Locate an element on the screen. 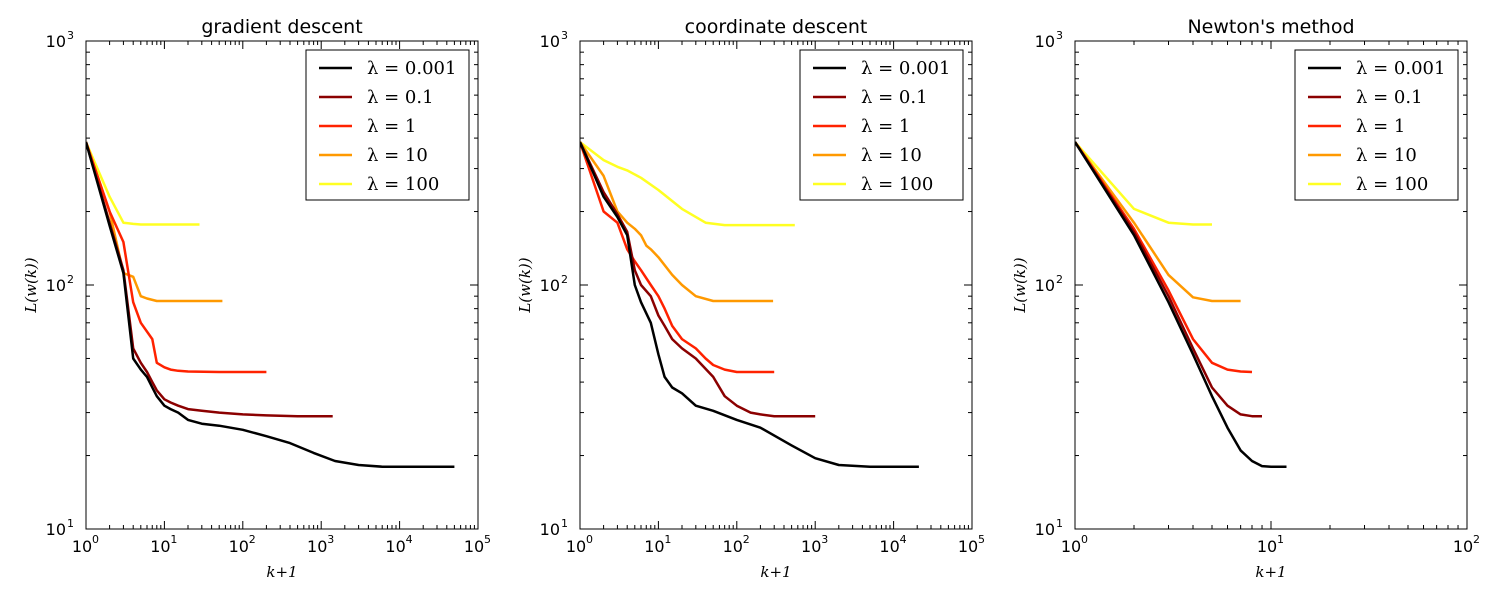  chart-title: coordinate descent is located at coordinates (776, 27).